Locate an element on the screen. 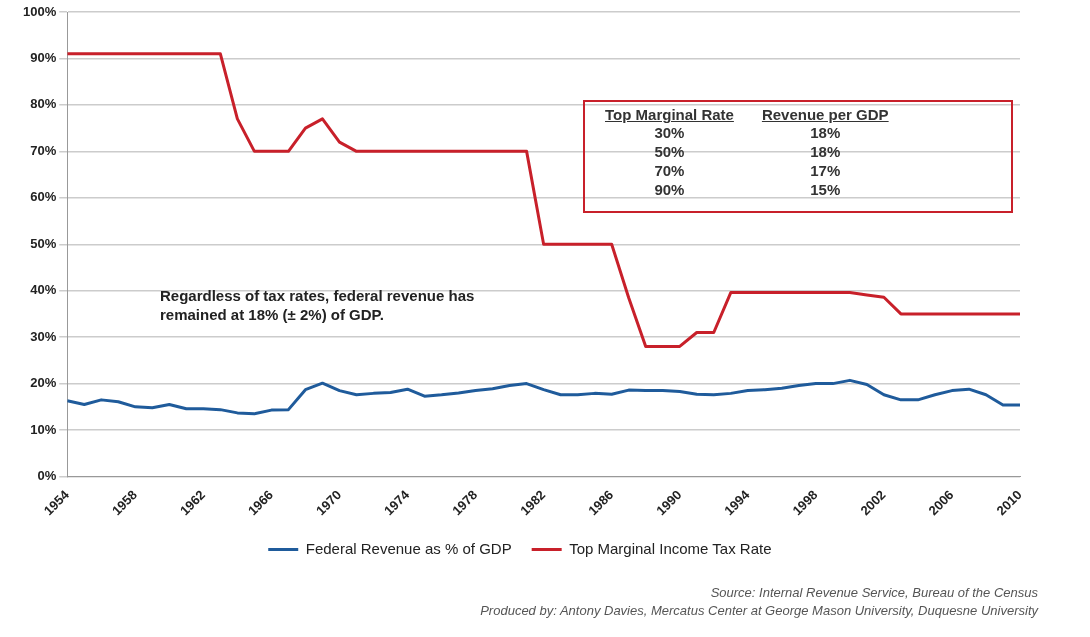  annotation: 15% is located at coordinates (825, 189).